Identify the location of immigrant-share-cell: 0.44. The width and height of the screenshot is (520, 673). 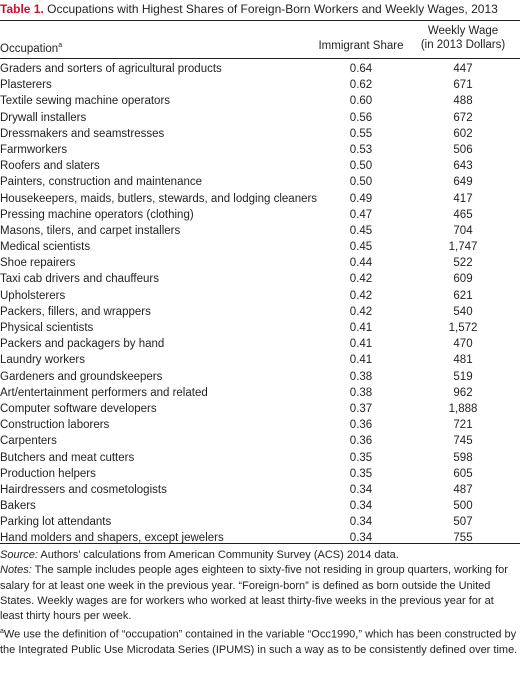
(361, 263).